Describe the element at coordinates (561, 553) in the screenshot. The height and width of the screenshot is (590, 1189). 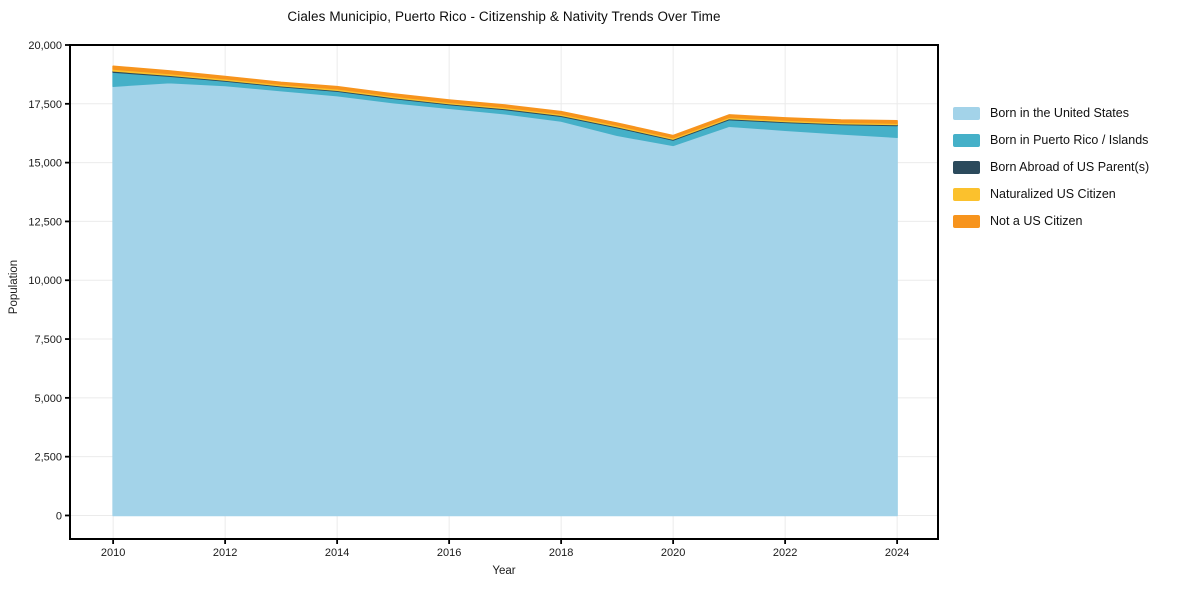
I see `x-tick-label: 2018` at that location.